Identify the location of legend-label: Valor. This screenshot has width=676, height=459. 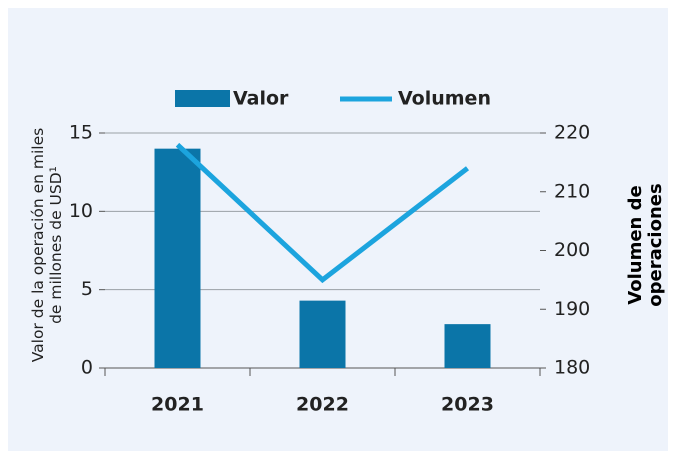
(261, 99).